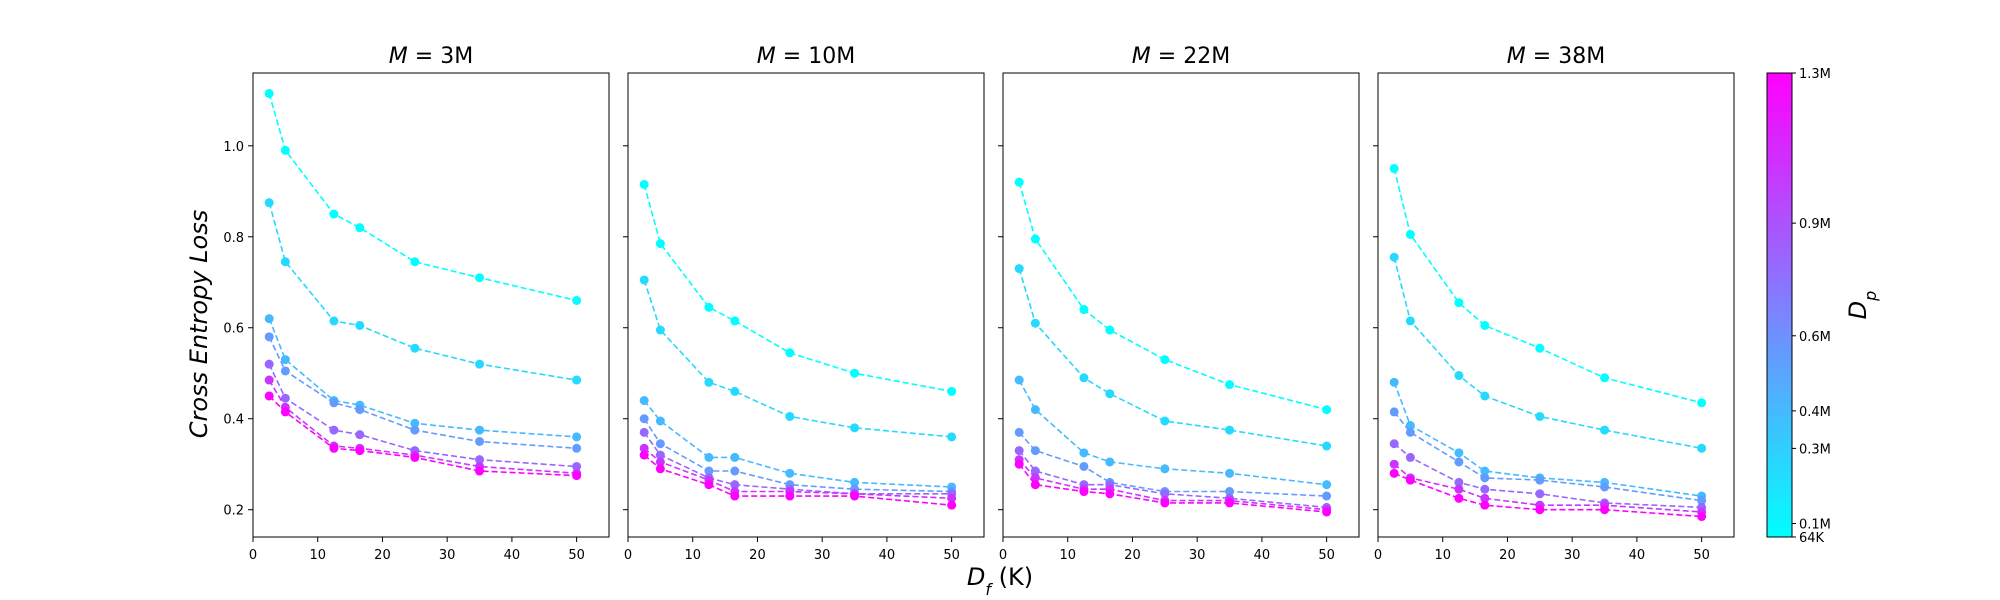 The image size is (2000, 600). I want to click on y-tick-label: 0.8, so click(233, 238).